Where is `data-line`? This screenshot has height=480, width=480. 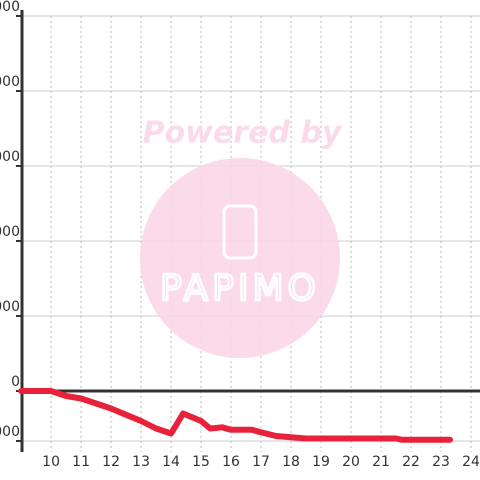 data-line is located at coordinates (235, 415).